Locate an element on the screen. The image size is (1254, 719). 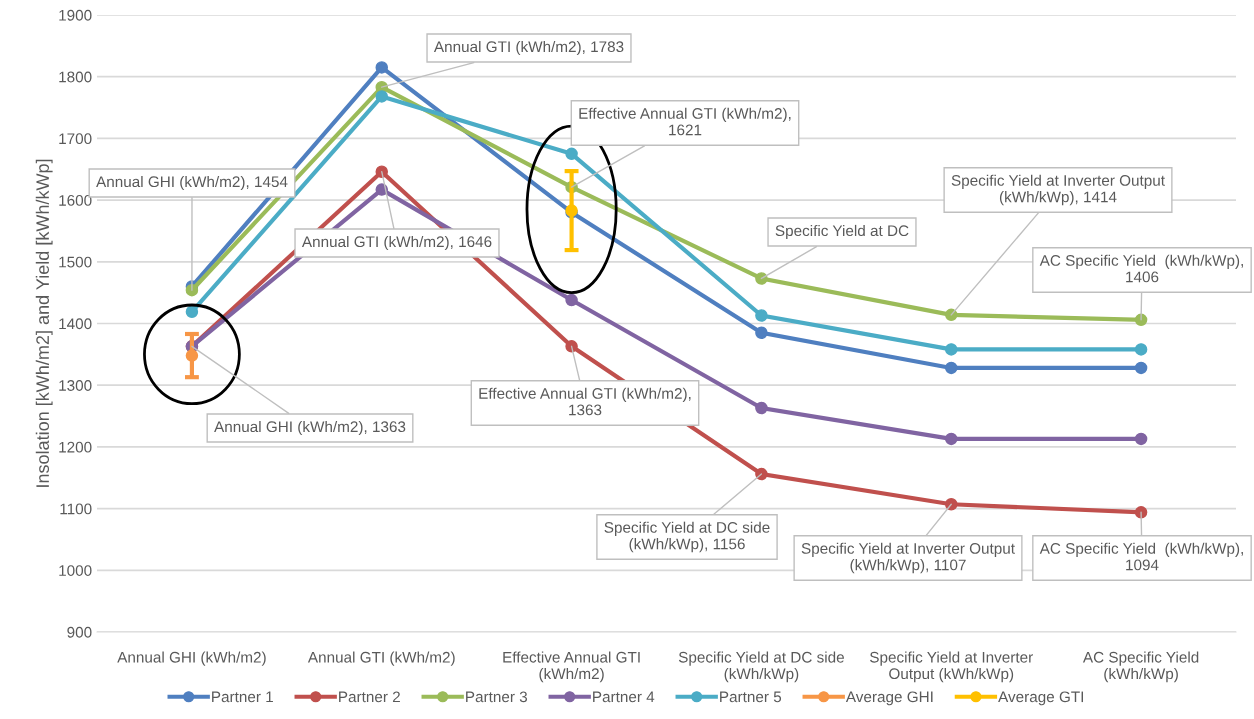
y-axis-title: Insolation [kWh/m2] and Yield [kWh/kWp] is located at coordinates (44, 323).